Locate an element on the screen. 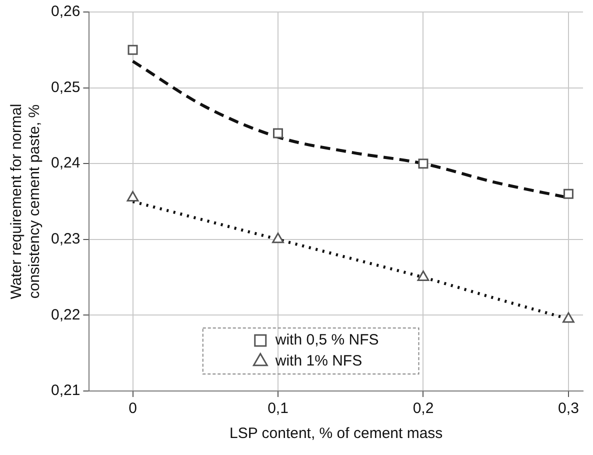 Image resolution: width=593 pixels, height=455 pixels. x-tick-label: 0,3 is located at coordinates (568, 409).